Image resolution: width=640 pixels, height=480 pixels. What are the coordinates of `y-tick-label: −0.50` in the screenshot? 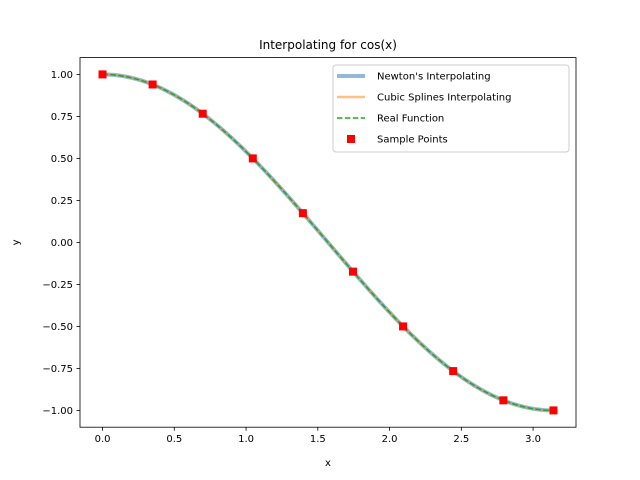 It's located at (57, 327).